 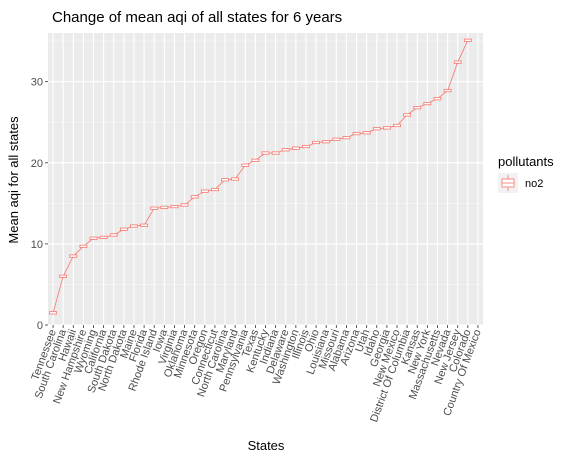 I want to click on y-tick-label: 0, so click(x=40, y=326).